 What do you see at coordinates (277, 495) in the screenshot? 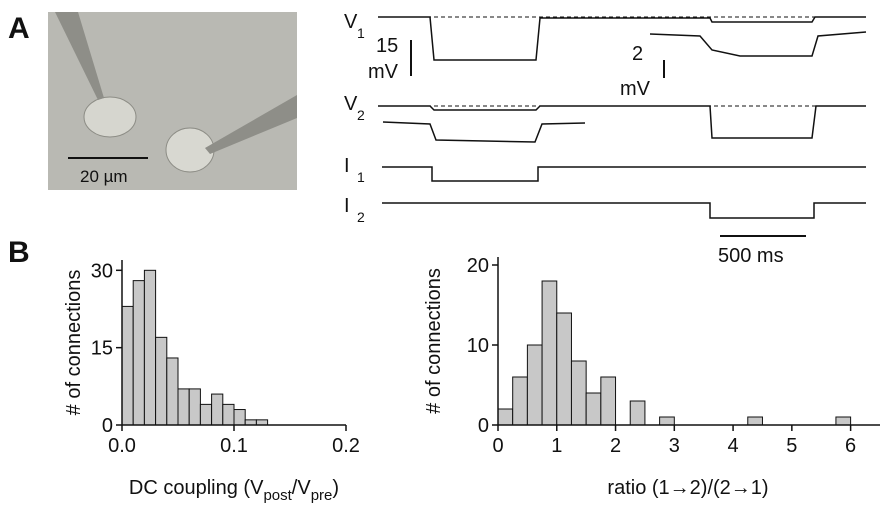
I see `x-label-part: post` at bounding box center [277, 495].